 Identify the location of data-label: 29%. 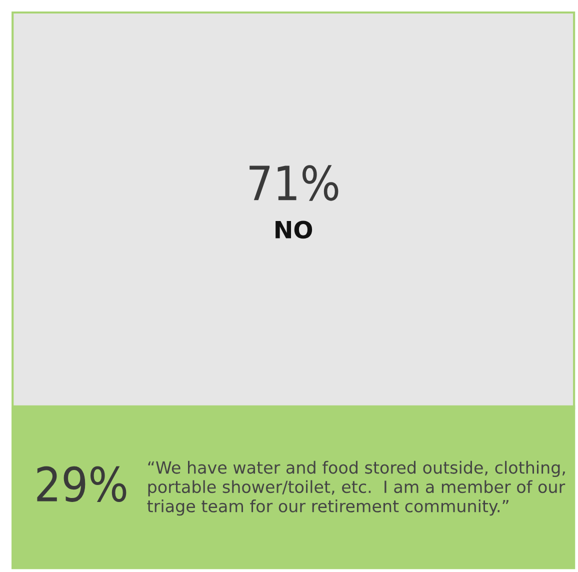
(81, 484).